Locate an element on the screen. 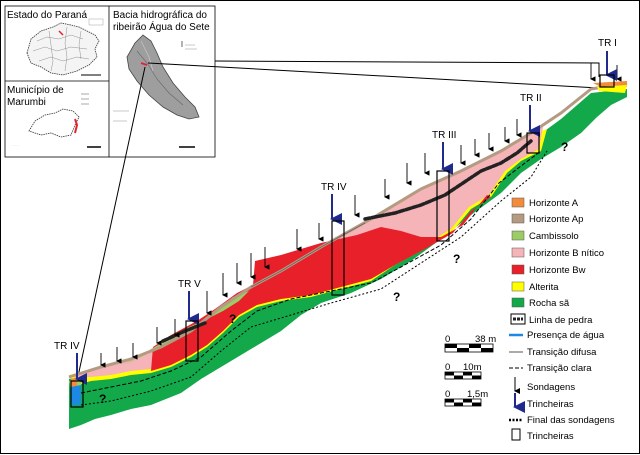 The width and height of the screenshot is (640, 455). svg-text: TR V is located at coordinates (189, 284).